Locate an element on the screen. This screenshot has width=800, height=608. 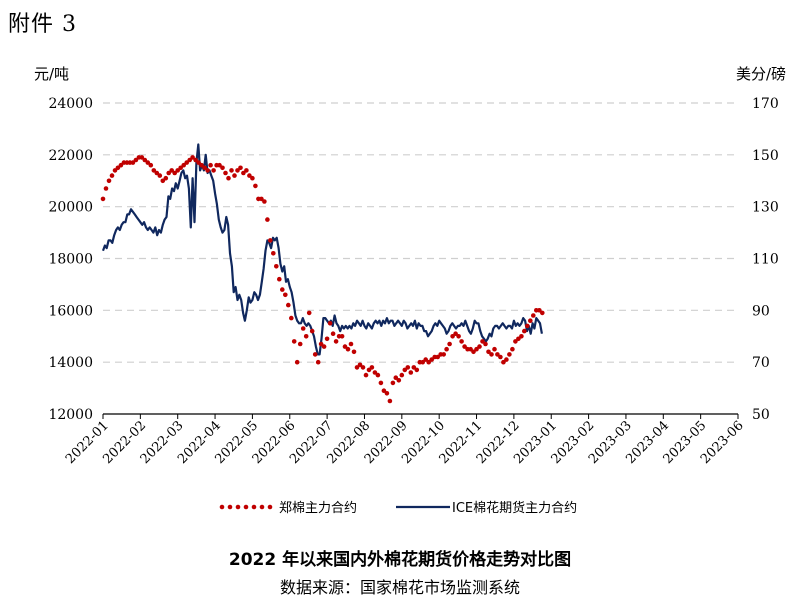
right-tick-label: 110 is located at coordinates (765, 260).